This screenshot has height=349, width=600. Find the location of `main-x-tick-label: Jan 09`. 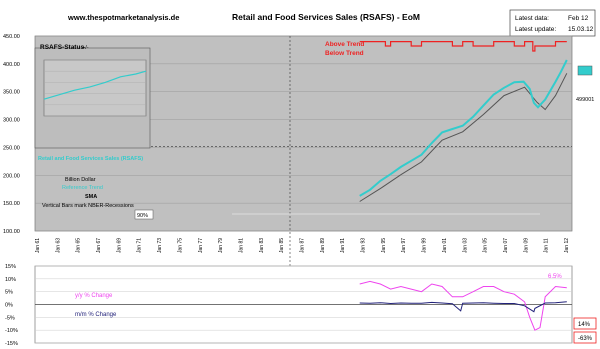

main-x-tick-label: Jan 09 is located at coordinates (526, 245).